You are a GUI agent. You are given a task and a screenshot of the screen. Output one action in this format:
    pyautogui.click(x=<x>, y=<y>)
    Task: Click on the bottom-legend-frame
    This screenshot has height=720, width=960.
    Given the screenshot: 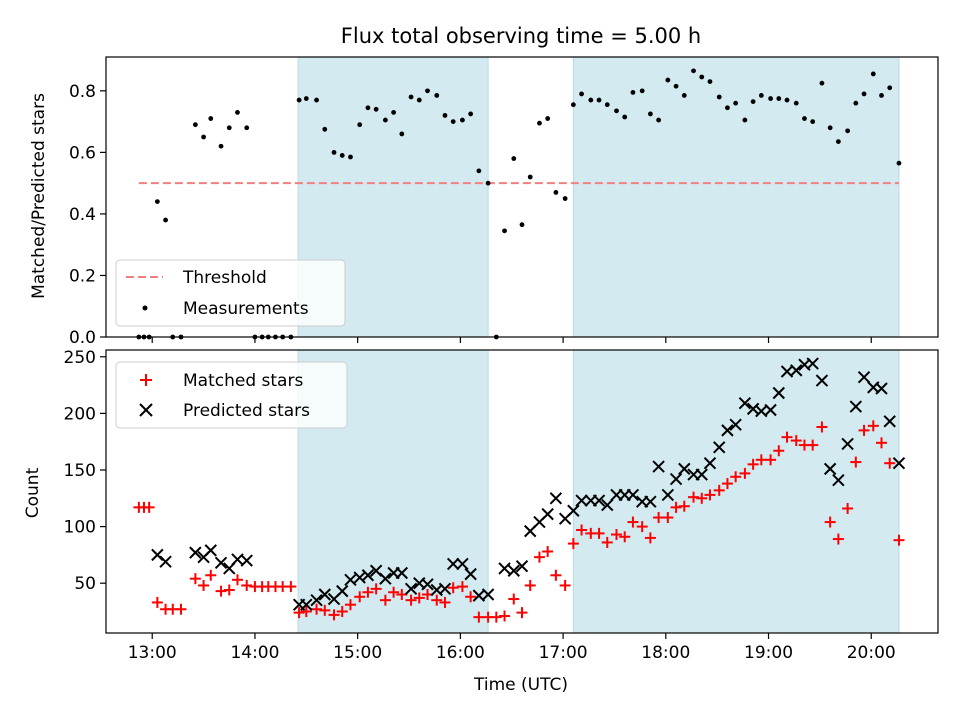 What is the action you would take?
    pyautogui.click(x=231, y=395)
    